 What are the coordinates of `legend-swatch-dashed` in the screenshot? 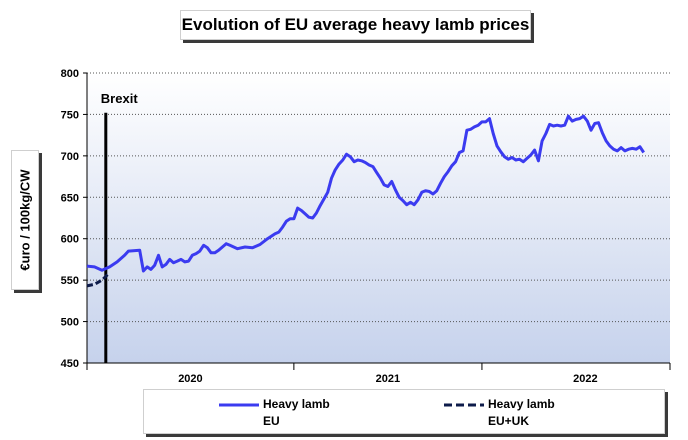 It's located at (464, 405).